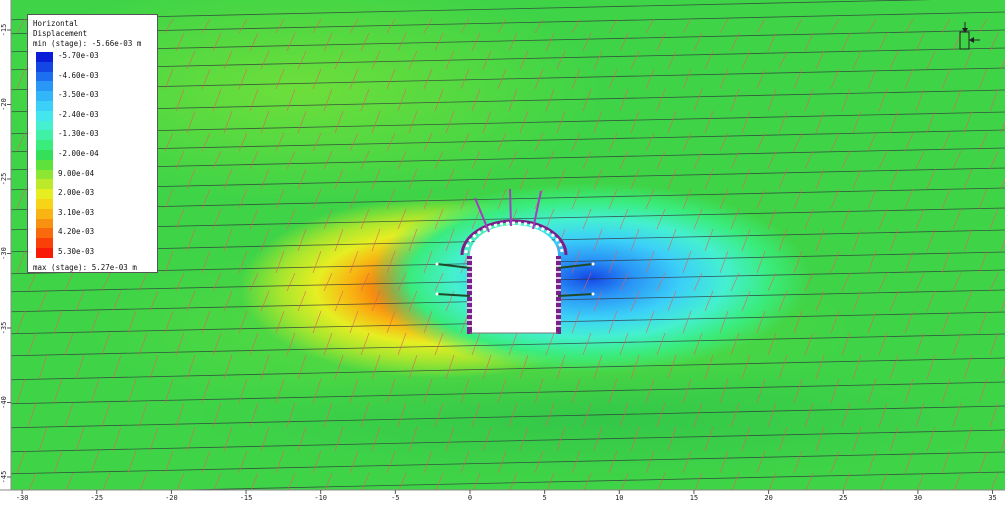 The height and width of the screenshot is (506, 1005). What do you see at coordinates (78, 95) in the screenshot?
I see `legend-label: -3.50e-03` at bounding box center [78, 95].